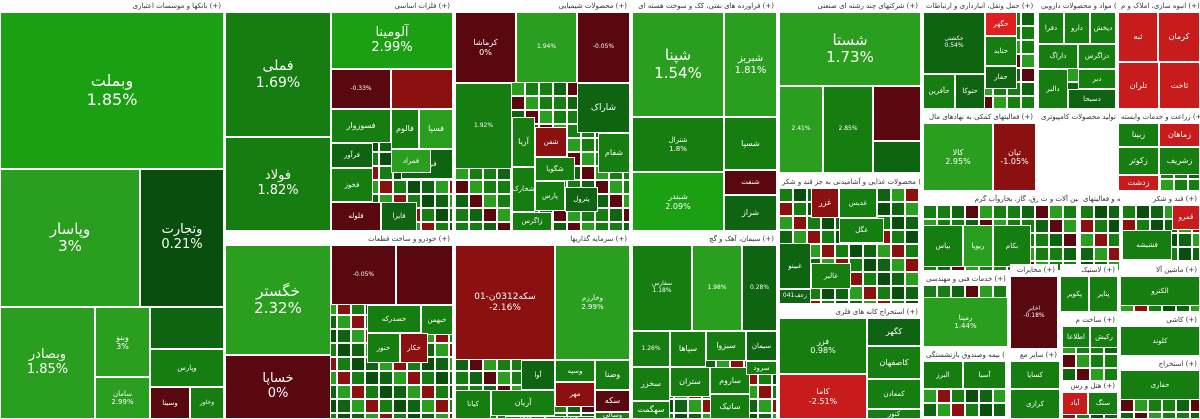 This screenshot has width=1200, height=419. I want to click on stock-tile: سکه0312ن-01 -2.16%, so click(505, 302).